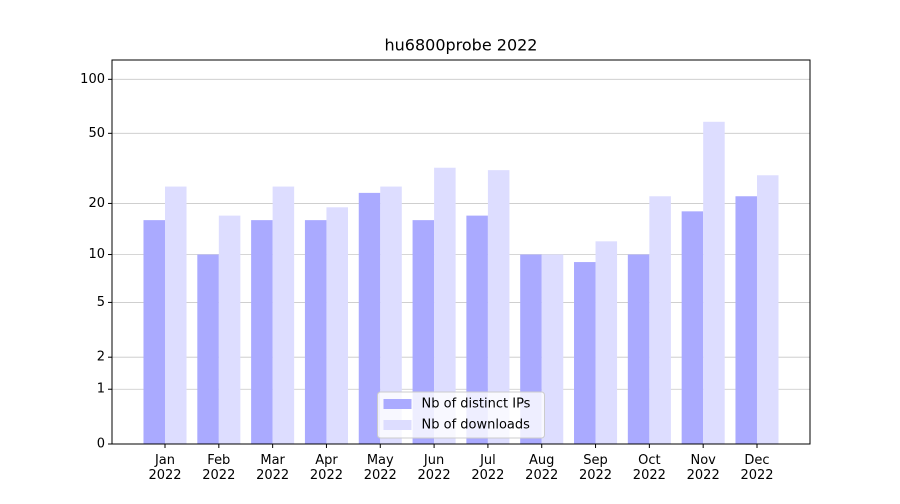 This screenshot has height=504, width=900. I want to click on y-tick-label: 100, so click(92, 79).